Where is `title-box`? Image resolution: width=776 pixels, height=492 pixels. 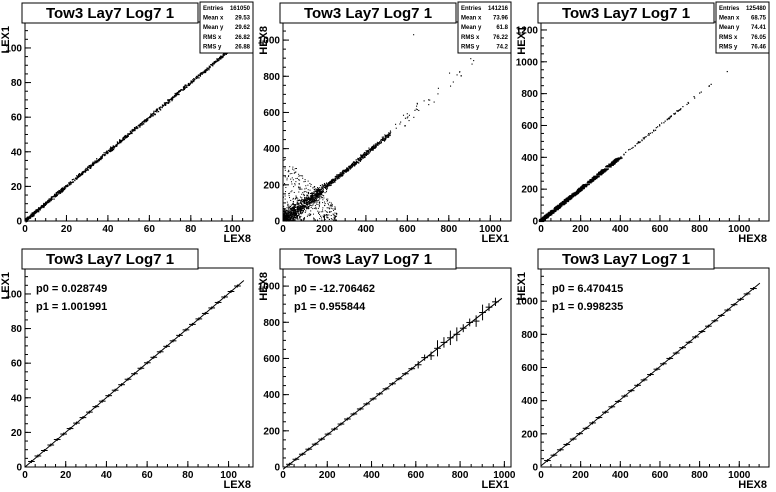
title-box is located at coordinates (110, 13).